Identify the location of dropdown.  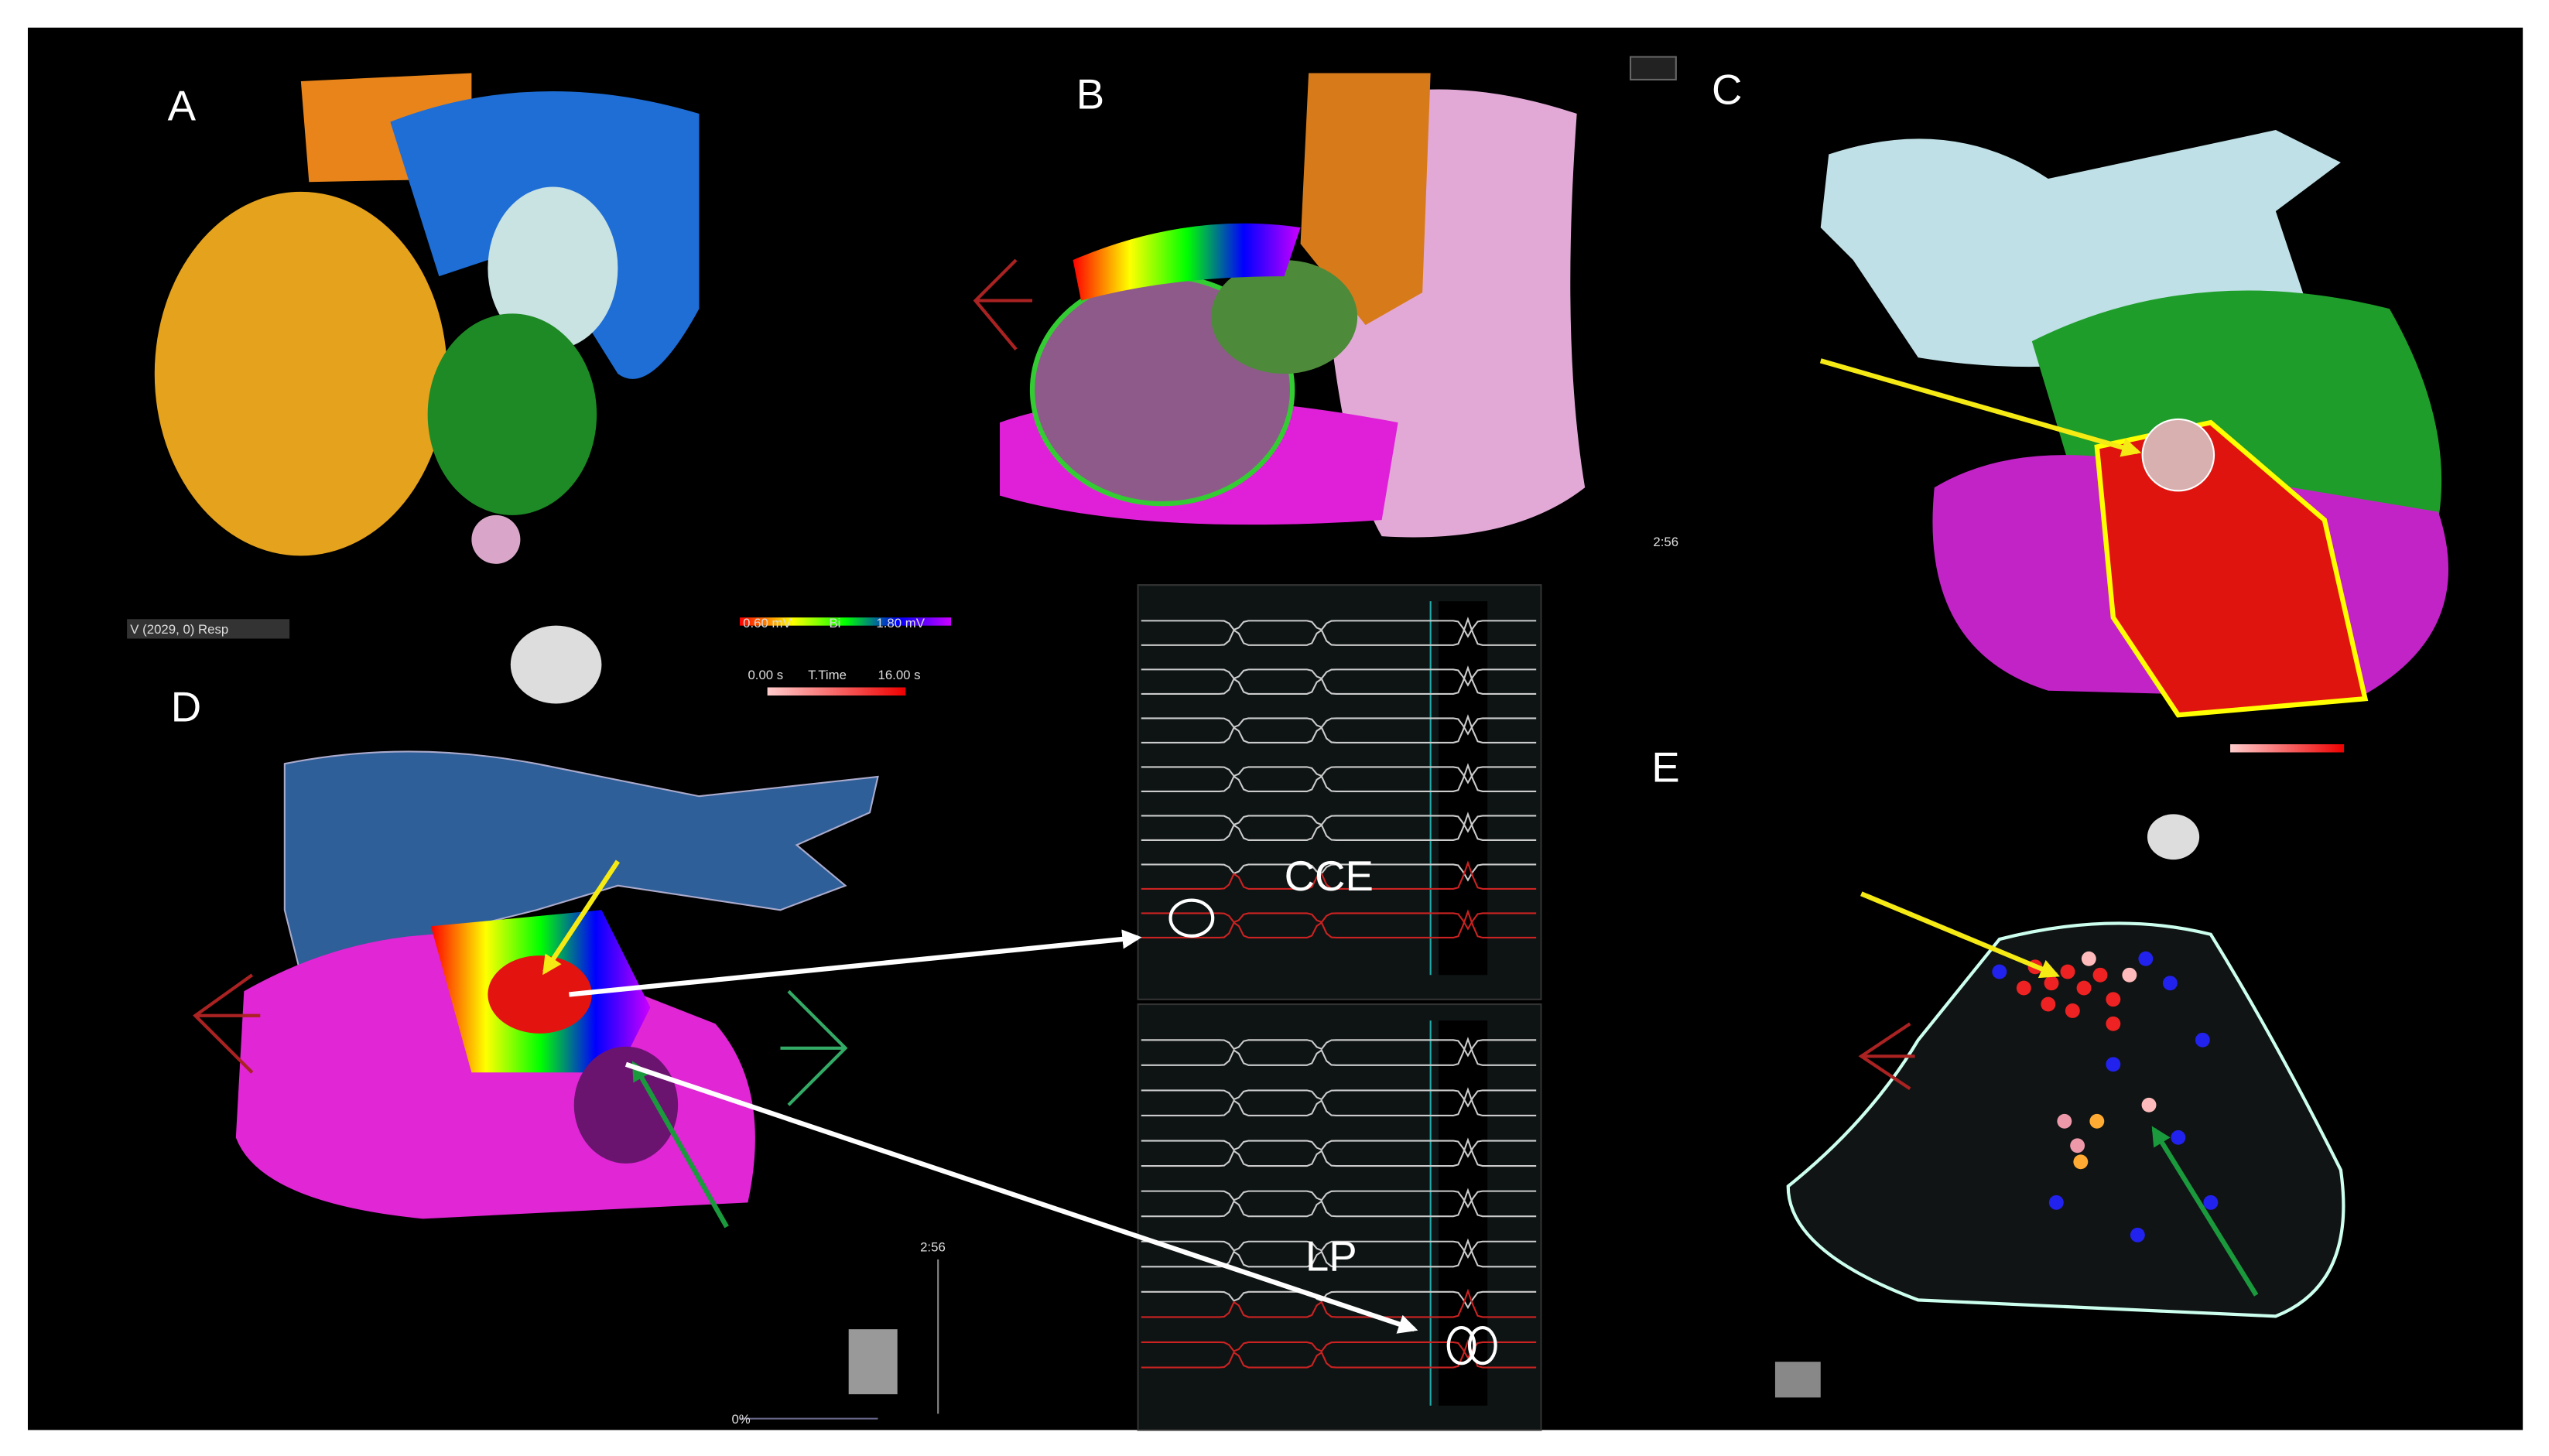
(208, 629).